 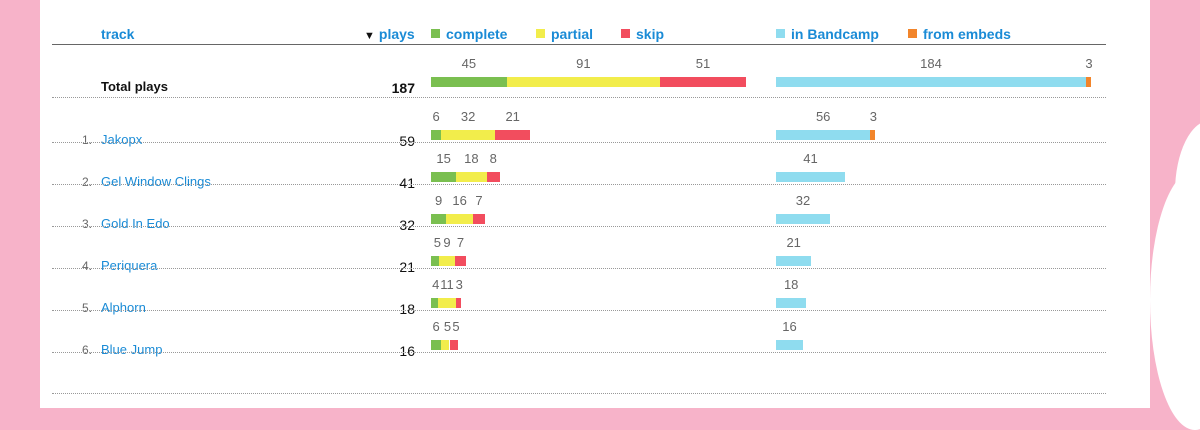 What do you see at coordinates (407, 141) in the screenshot?
I see `play-count: 59` at bounding box center [407, 141].